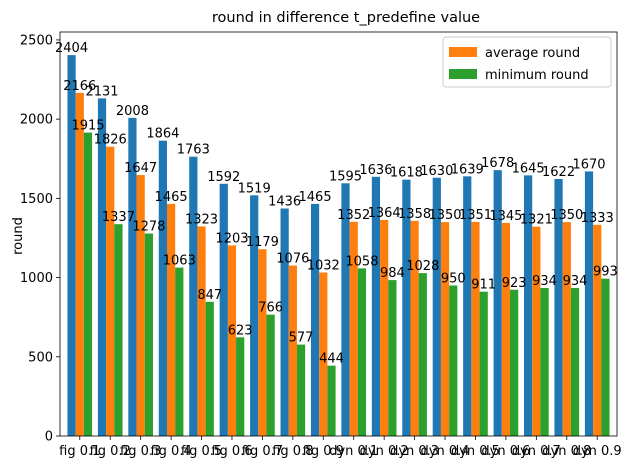 The image size is (630, 470). What do you see at coordinates (223, 177) in the screenshot?
I see `data-label: 1592` at bounding box center [223, 177].